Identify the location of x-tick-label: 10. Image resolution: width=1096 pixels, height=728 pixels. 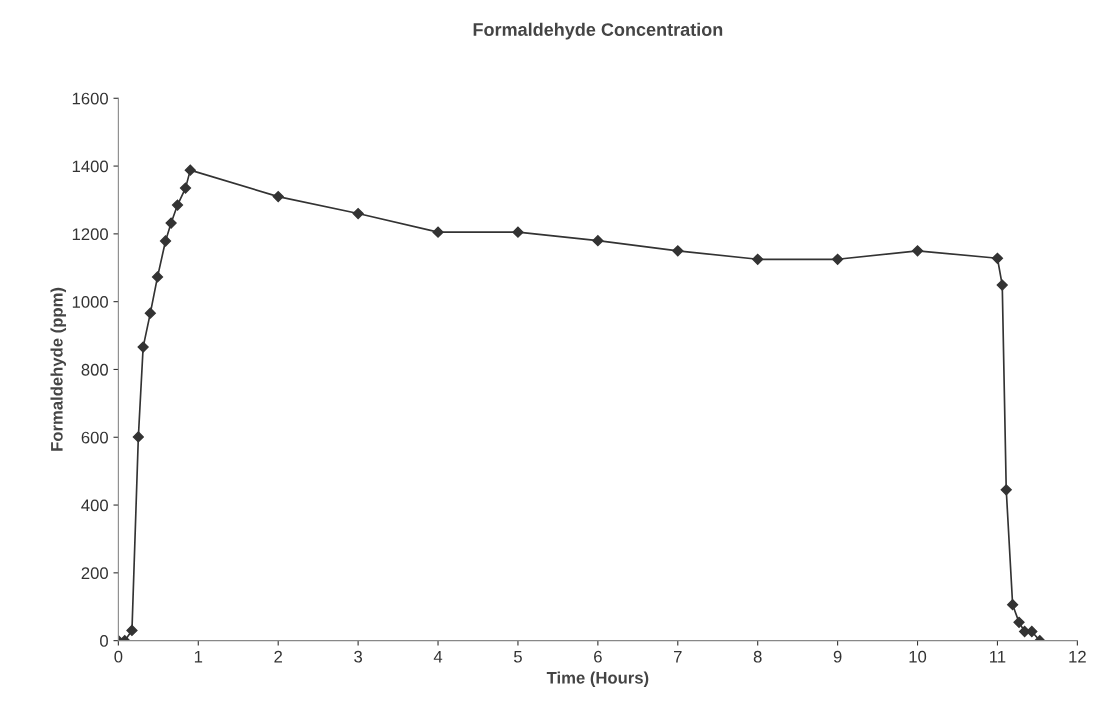
(918, 656).